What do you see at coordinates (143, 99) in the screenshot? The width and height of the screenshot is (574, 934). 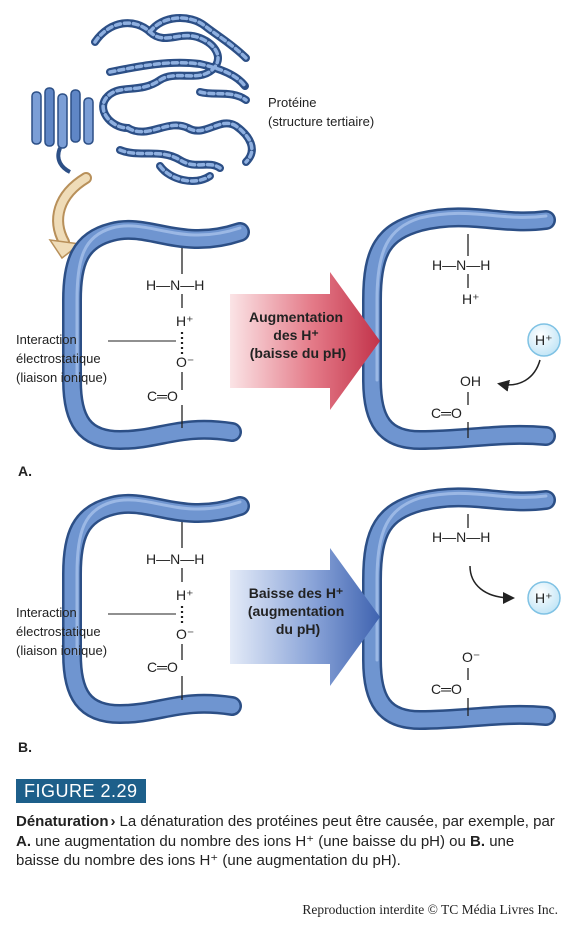 I see `protein-structure-icon` at bounding box center [143, 99].